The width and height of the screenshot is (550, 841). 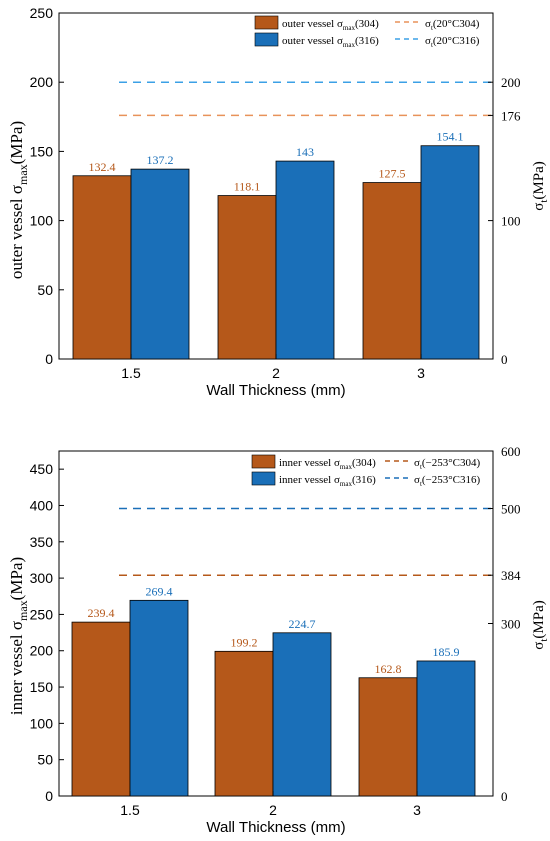 What do you see at coordinates (159, 591) in the screenshot?
I see `bar-value-label: 269.4` at bounding box center [159, 591].